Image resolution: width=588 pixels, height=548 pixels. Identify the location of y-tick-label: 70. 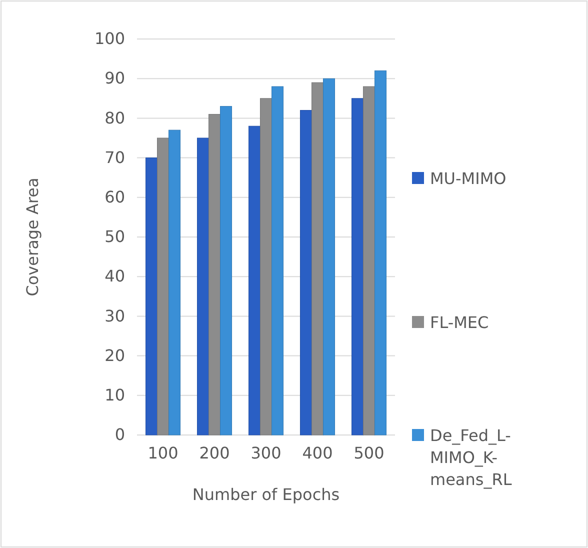
(114, 157).